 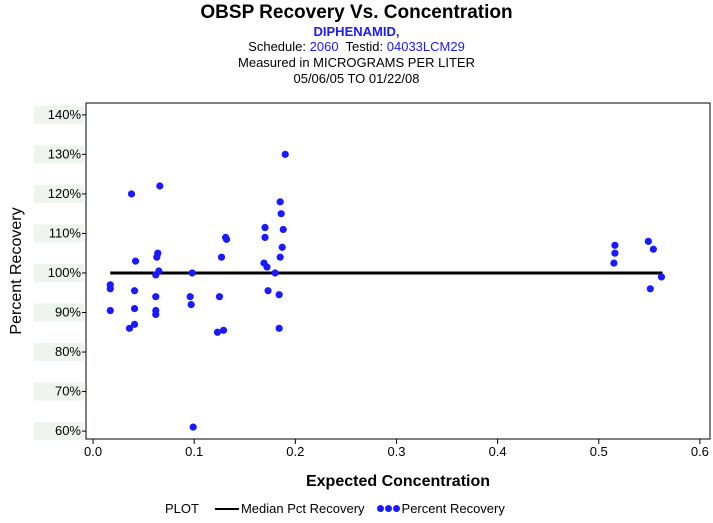 What do you see at coordinates (700, 451) in the screenshot?
I see `x-tick-label: 0.6` at bounding box center [700, 451].